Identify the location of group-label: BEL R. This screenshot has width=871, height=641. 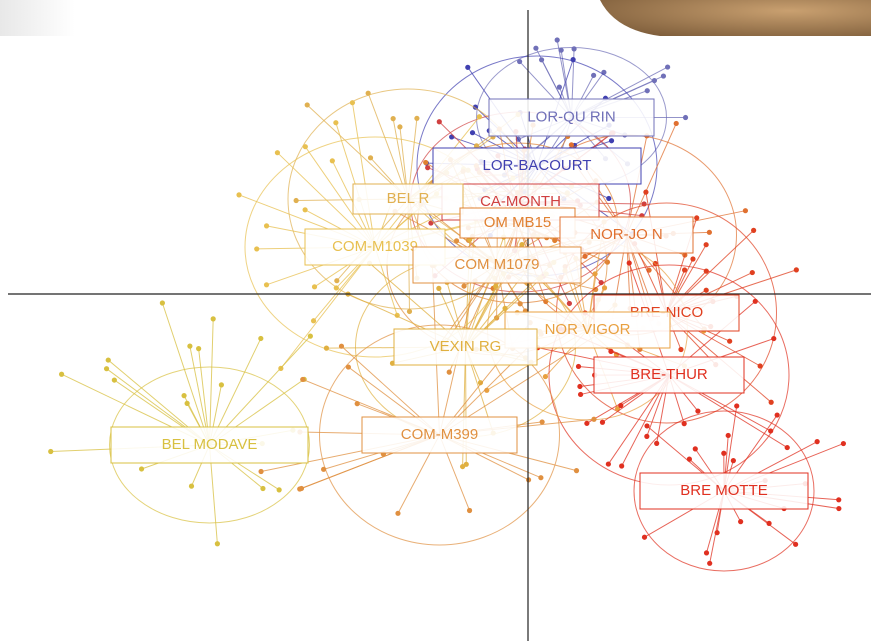
(408, 198).